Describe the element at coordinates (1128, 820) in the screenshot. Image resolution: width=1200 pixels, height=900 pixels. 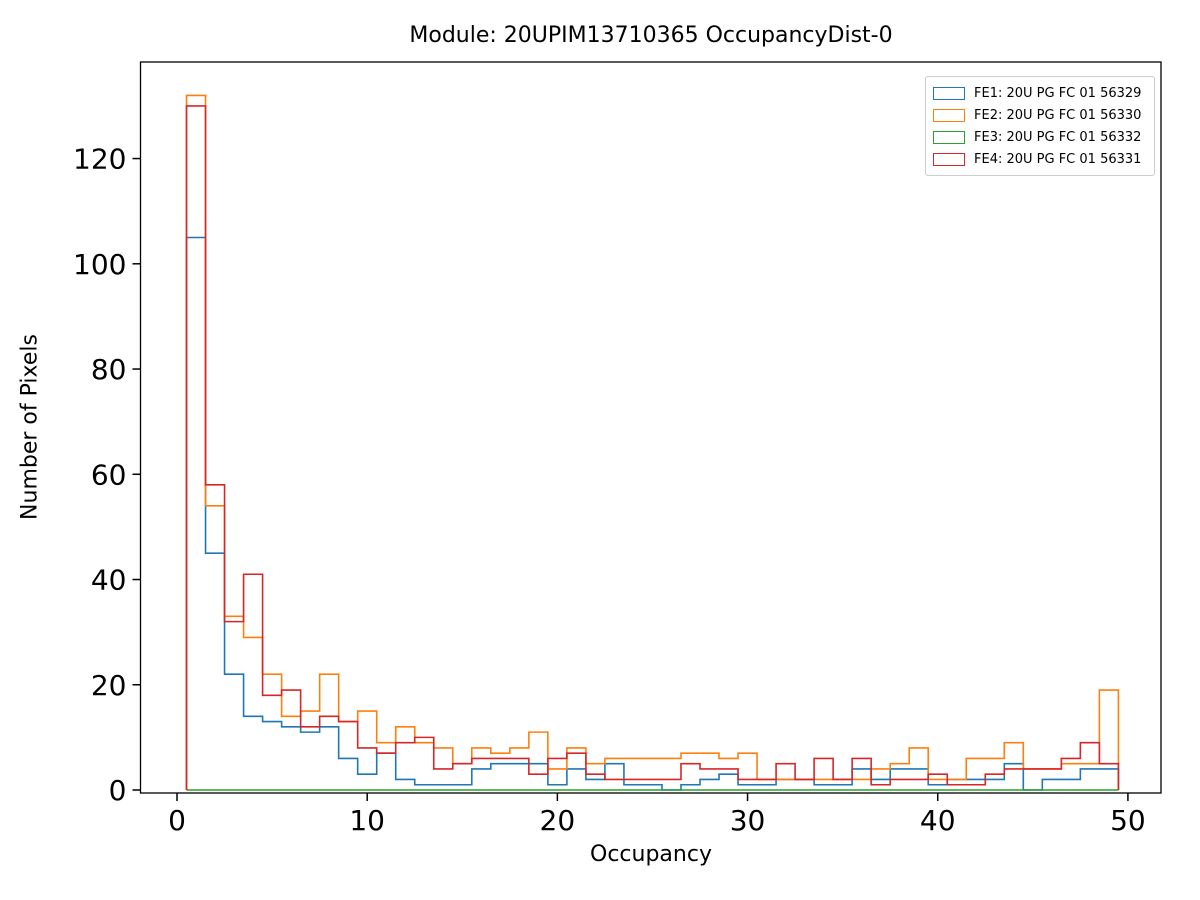
I see `x-tick-label: 50` at that location.